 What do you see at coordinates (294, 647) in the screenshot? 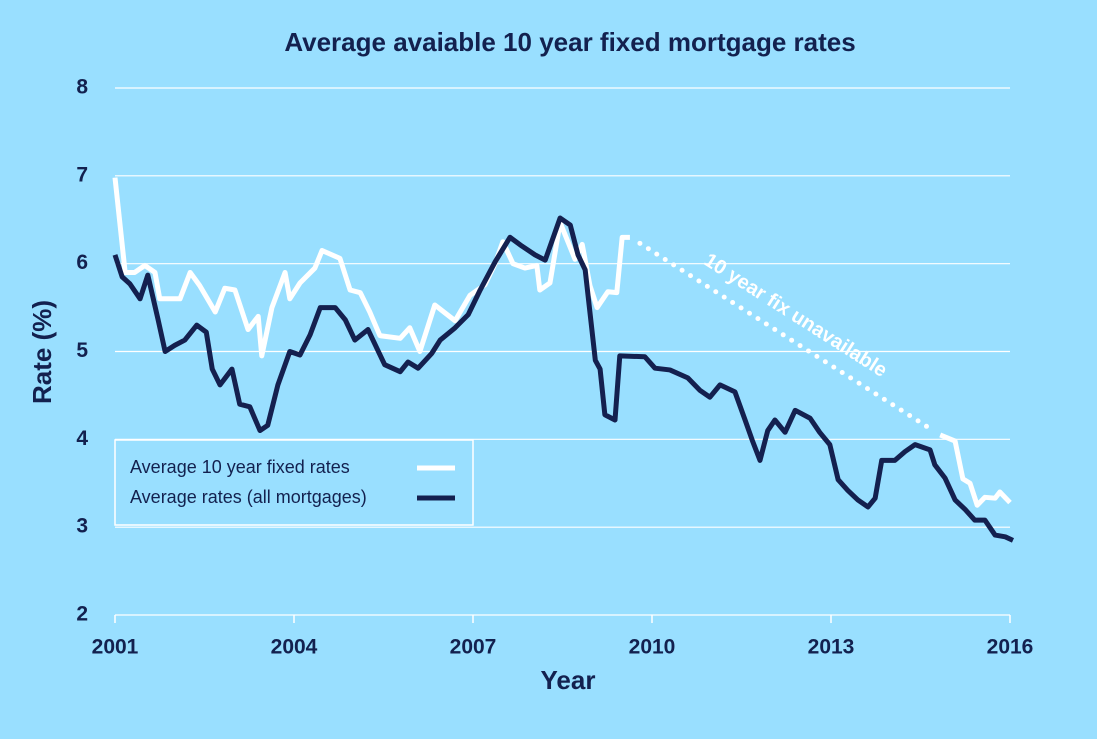
I see `x-tick-label: 2004` at bounding box center [294, 647].